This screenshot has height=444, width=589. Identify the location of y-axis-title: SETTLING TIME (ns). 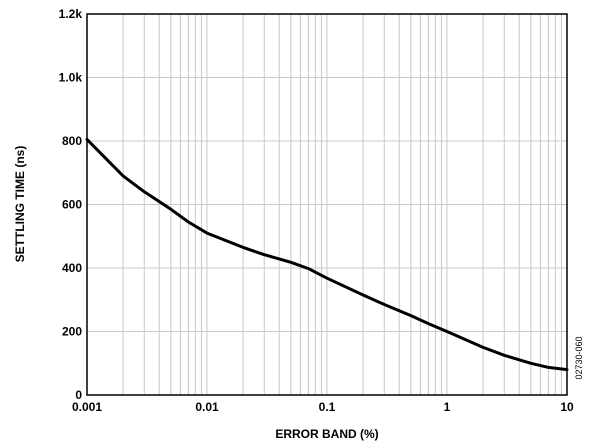
(20, 204).